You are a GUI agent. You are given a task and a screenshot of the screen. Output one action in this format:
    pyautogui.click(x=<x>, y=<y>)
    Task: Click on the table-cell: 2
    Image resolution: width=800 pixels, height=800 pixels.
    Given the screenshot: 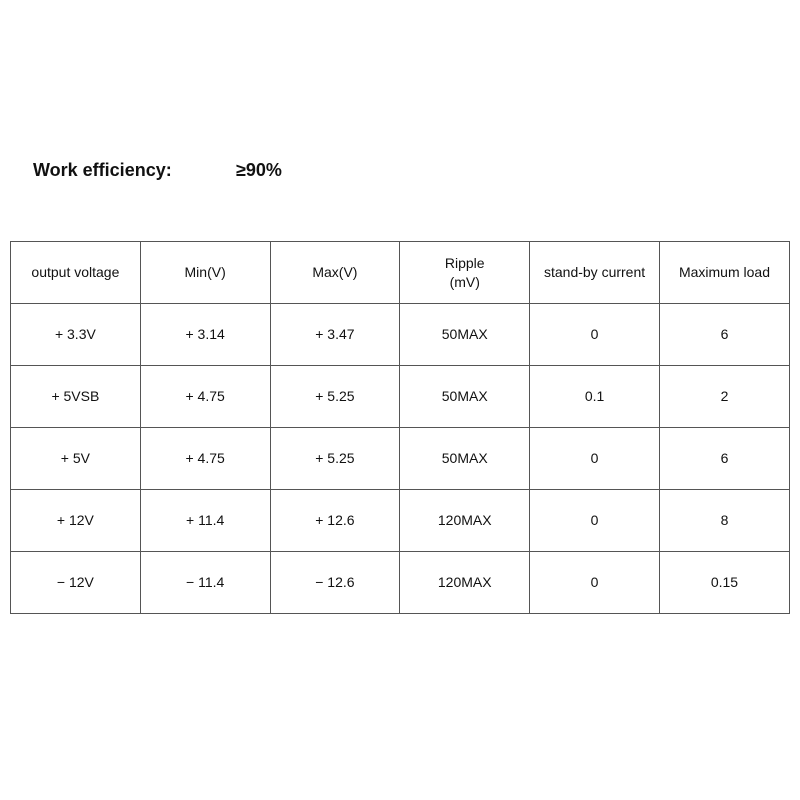 What is the action you would take?
    pyautogui.click(x=724, y=396)
    